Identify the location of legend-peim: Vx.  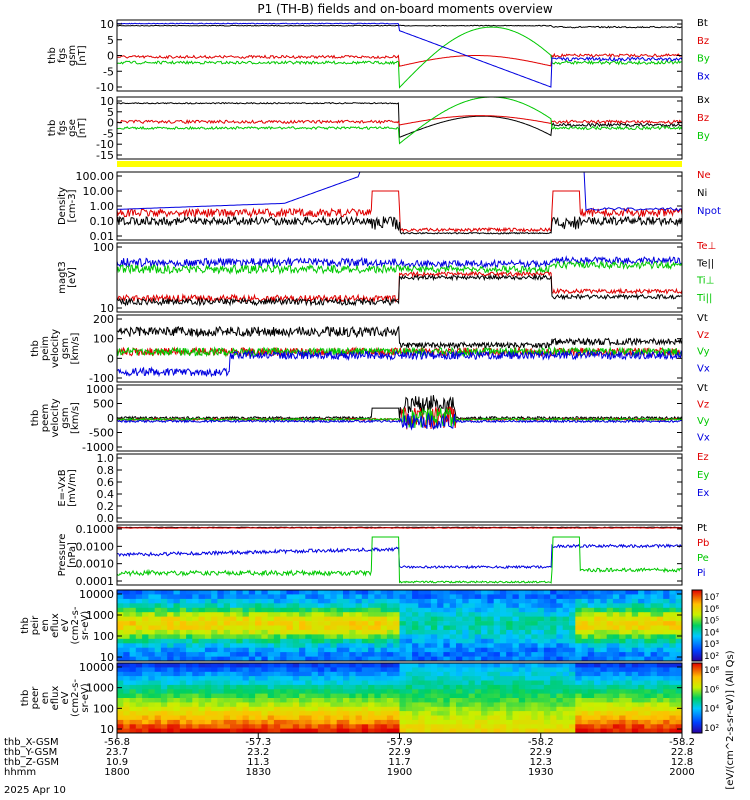
(703, 368).